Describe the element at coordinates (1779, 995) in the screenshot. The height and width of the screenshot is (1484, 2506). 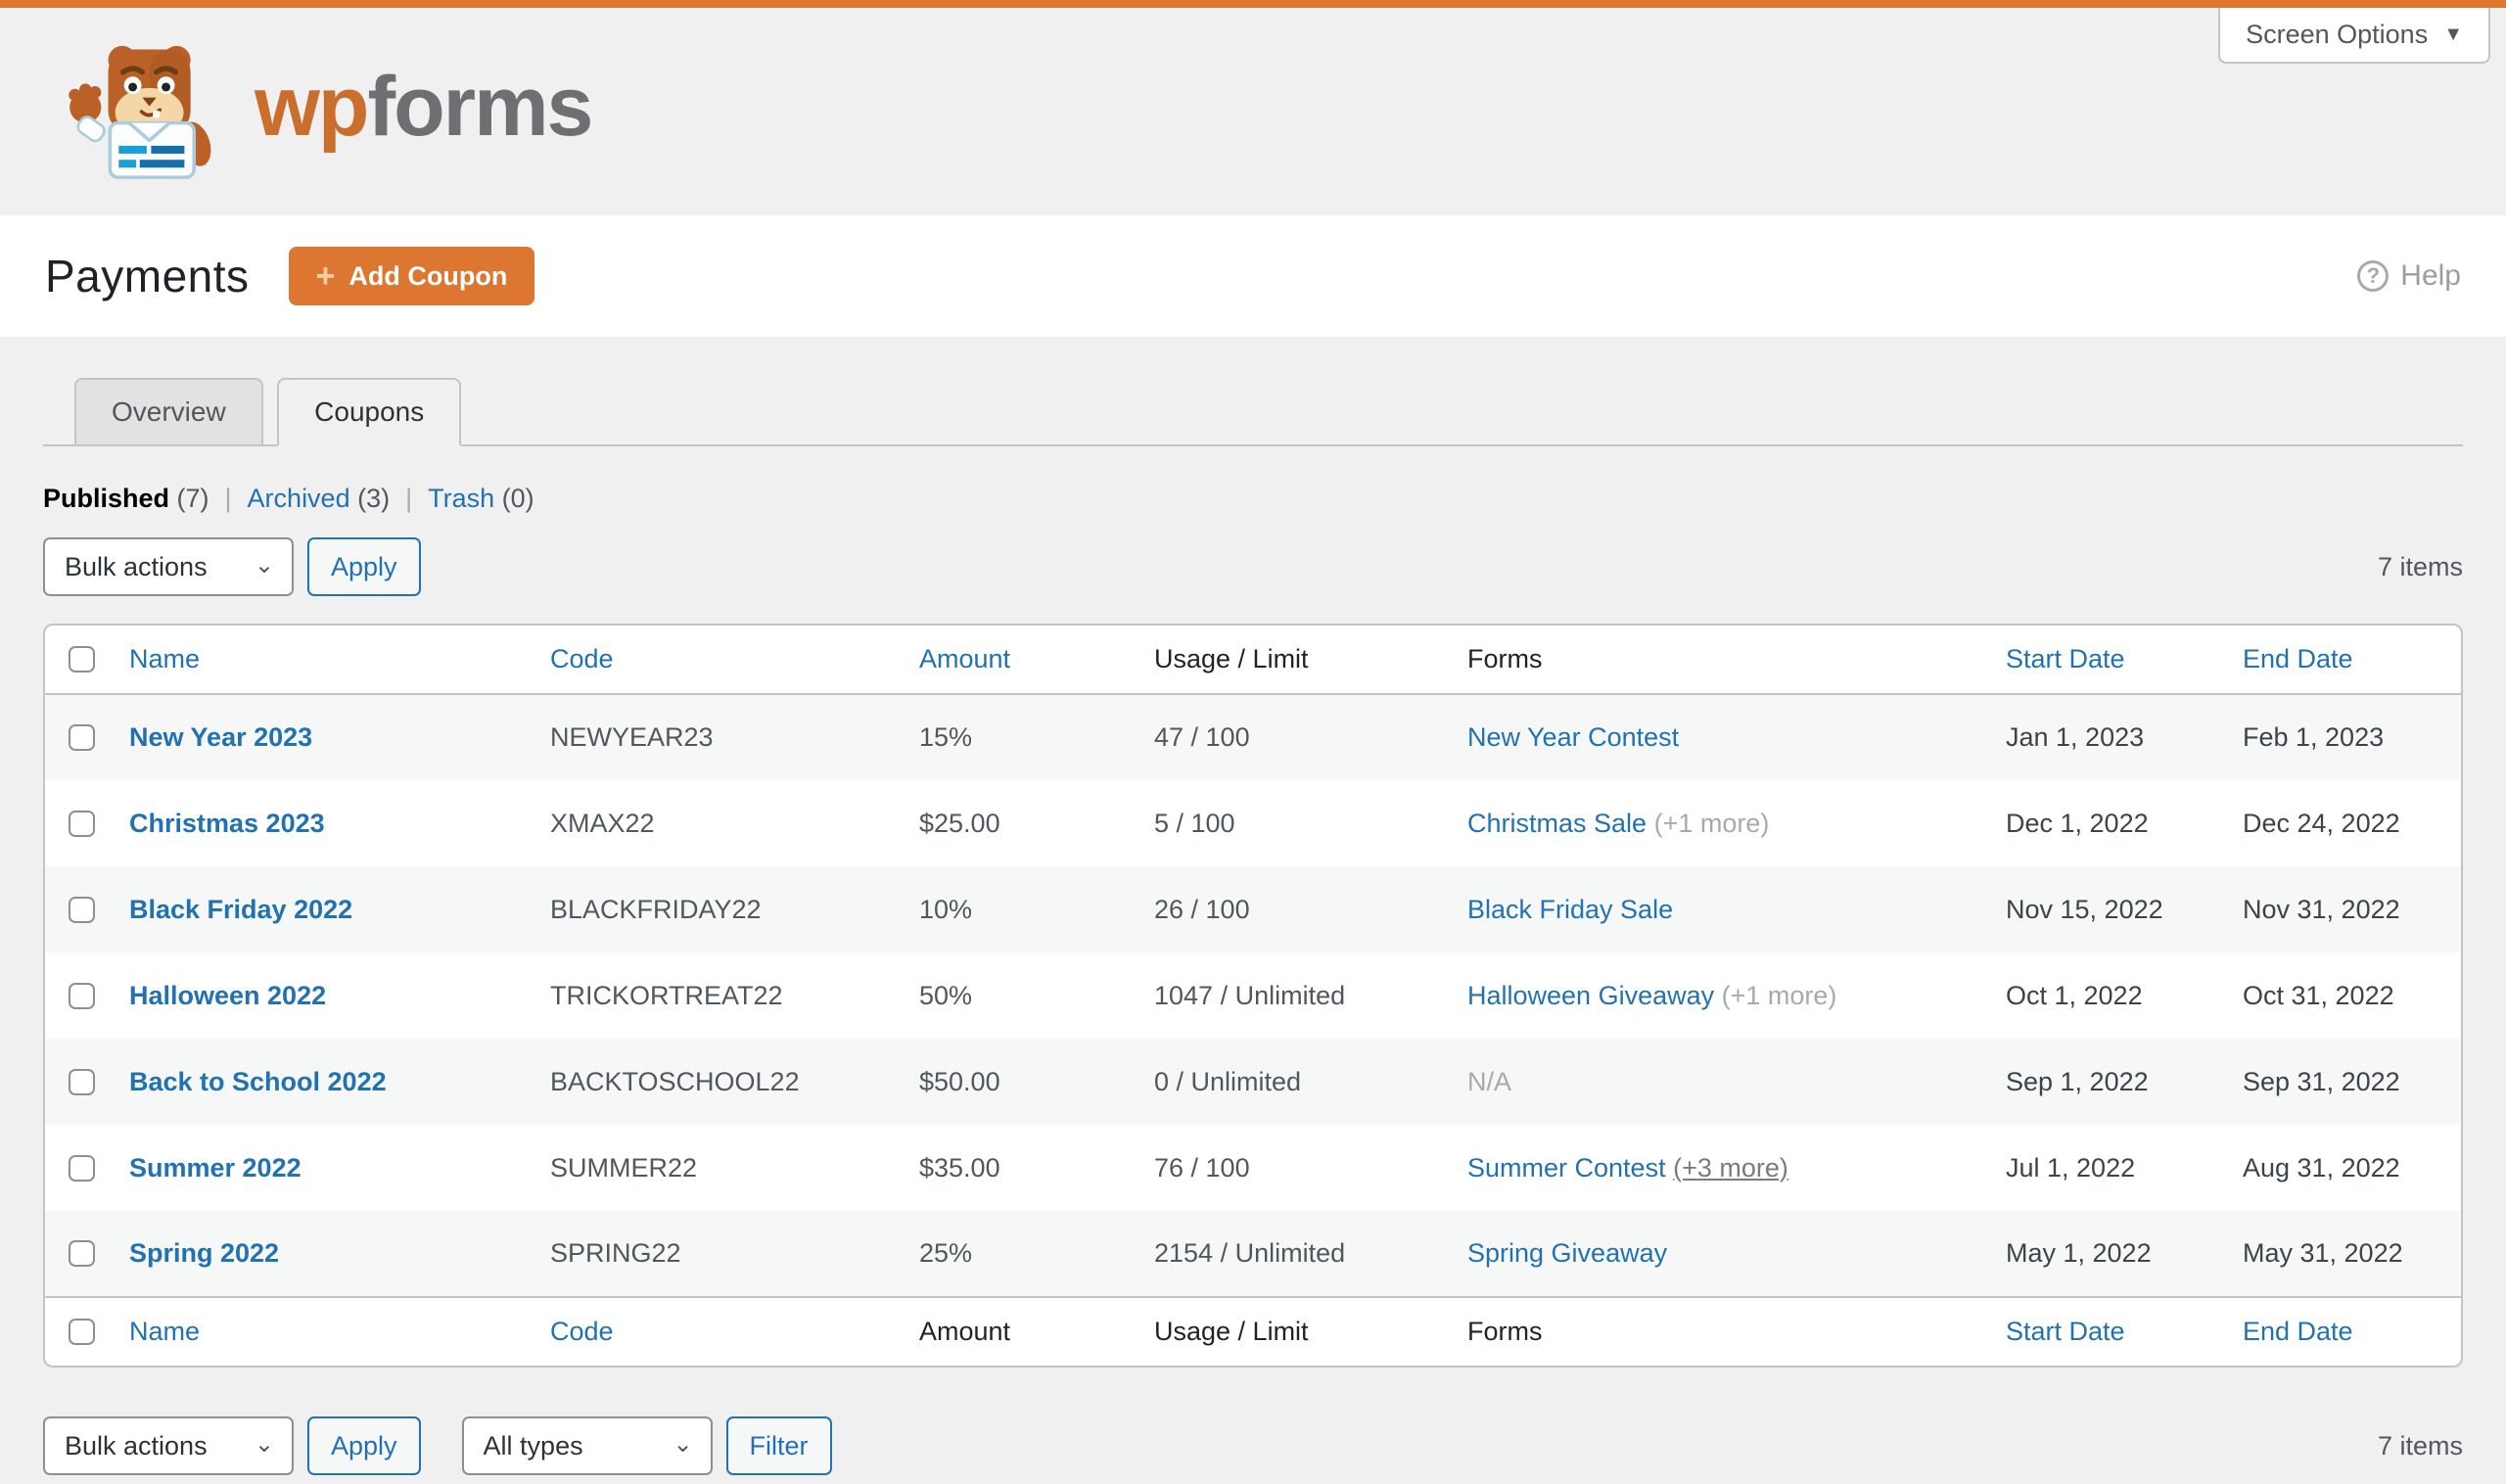
I see `form-extra: (+1 more)` at that location.